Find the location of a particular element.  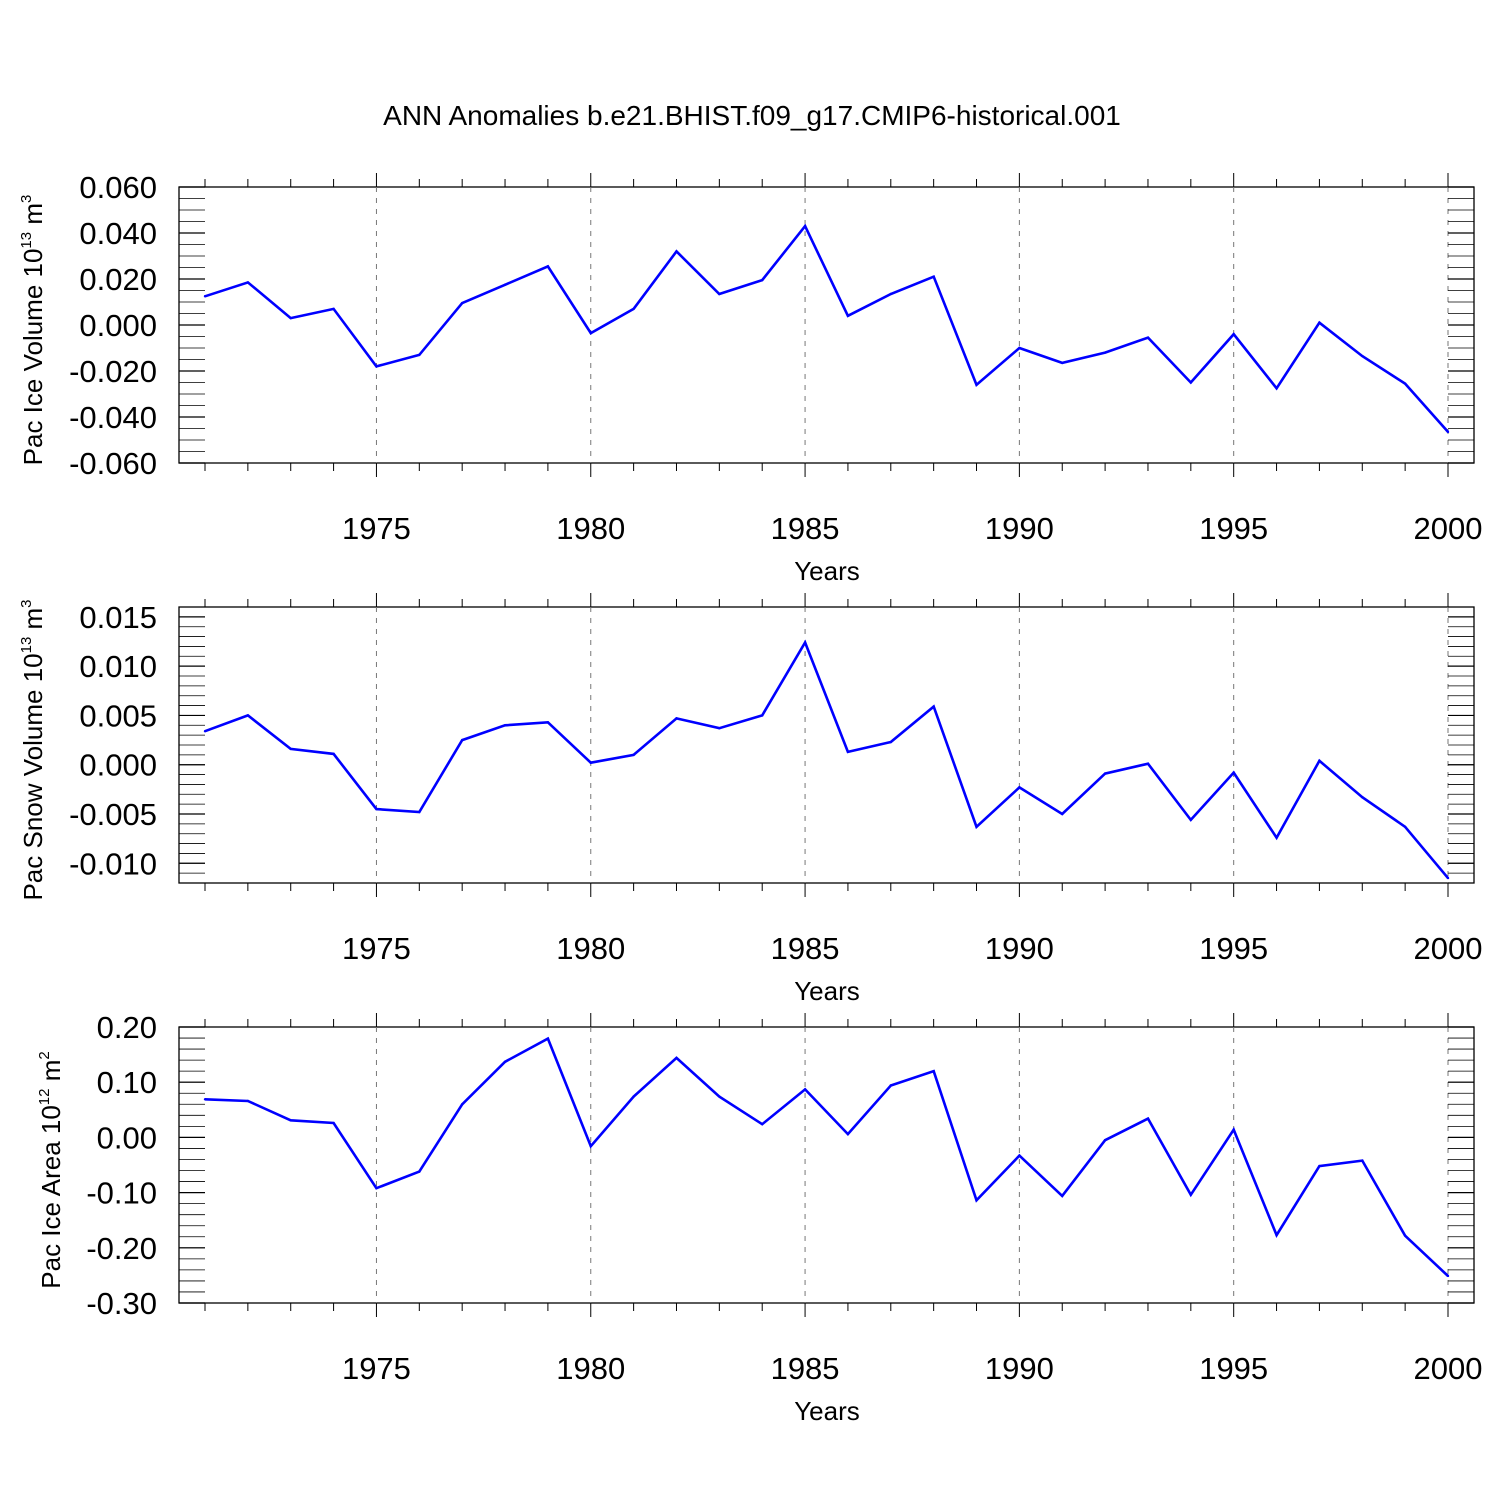

y-tick-label: 0.20 is located at coordinates (127, 1027).